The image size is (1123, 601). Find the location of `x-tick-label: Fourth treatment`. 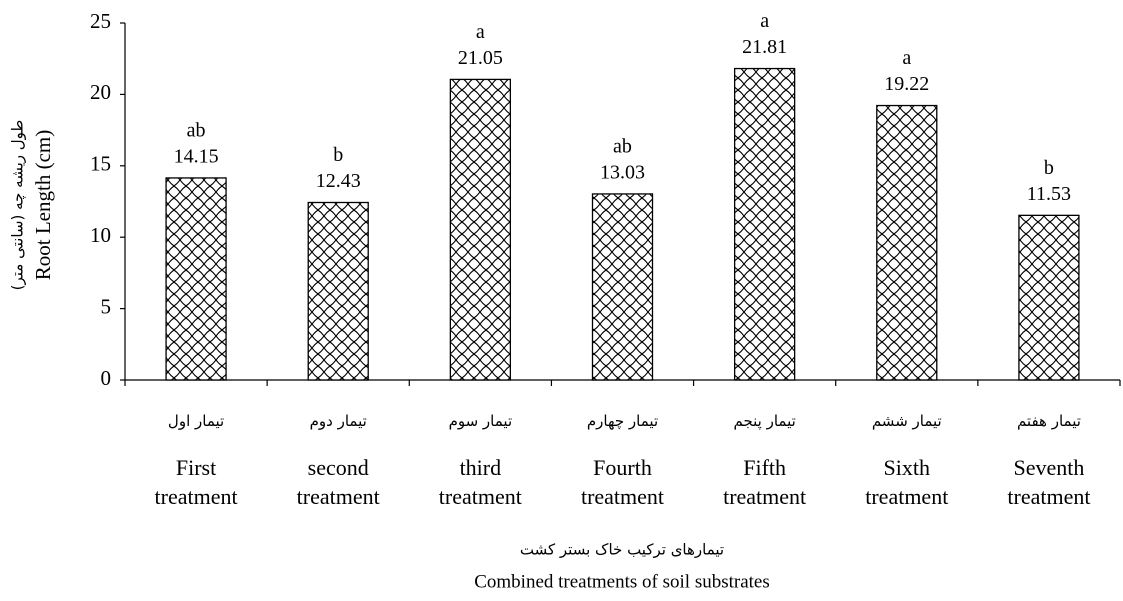

x-tick-label: Fourth treatment is located at coordinates (622, 482).